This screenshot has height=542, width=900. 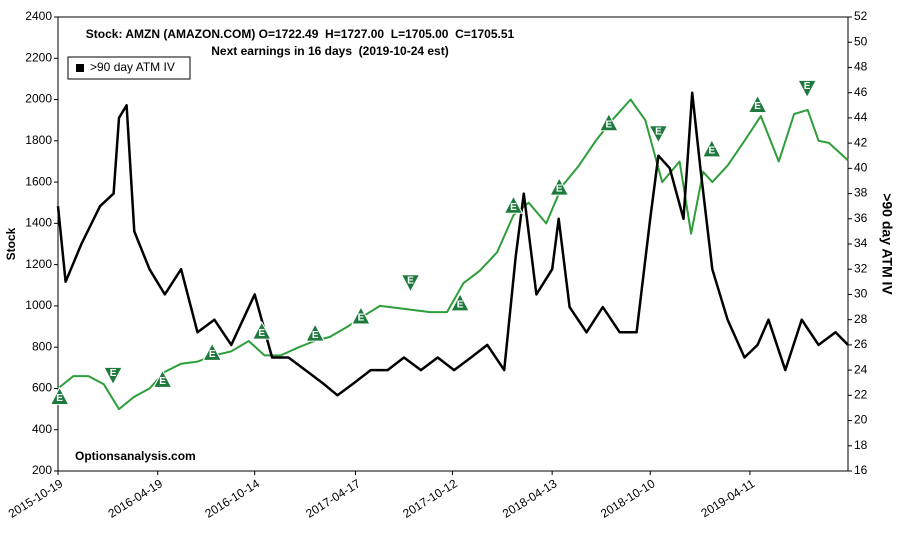 I want to click on y2-tick-label: 34, so click(x=861, y=243).